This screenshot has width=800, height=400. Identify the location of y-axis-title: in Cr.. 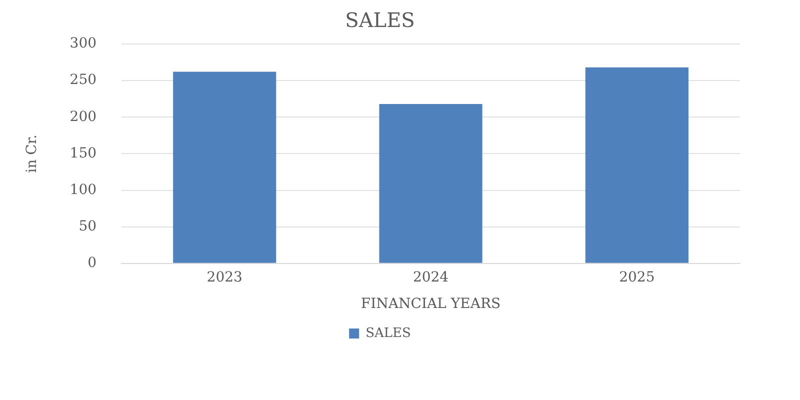
(32, 153).